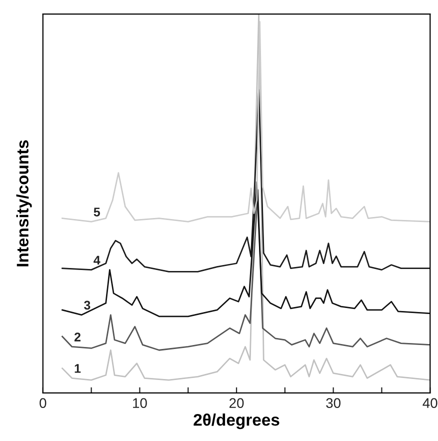  I want to click on x-axis-title: 2θ/degrees, so click(237, 422).